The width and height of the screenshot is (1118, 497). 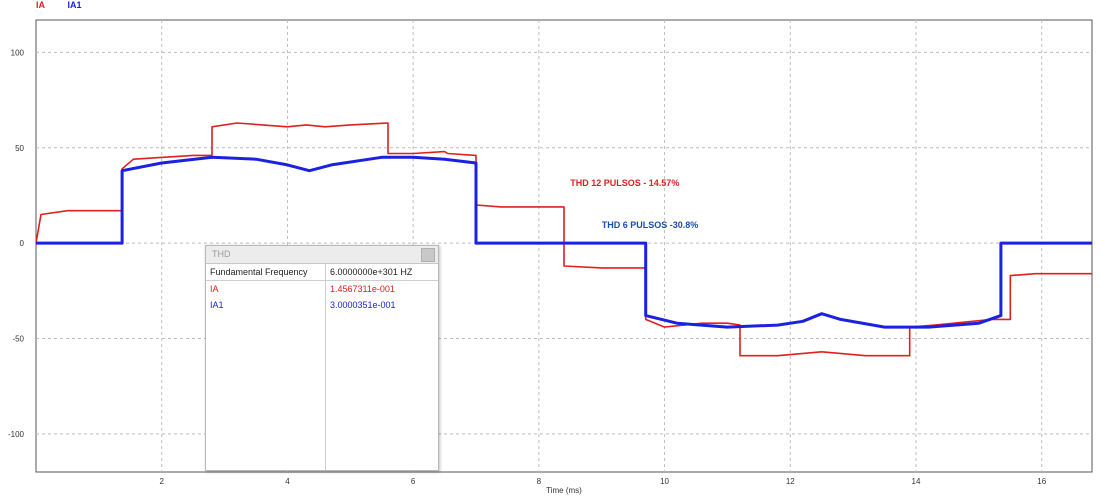 I want to click on legend-item-ia1: IA1, so click(x=74, y=5).